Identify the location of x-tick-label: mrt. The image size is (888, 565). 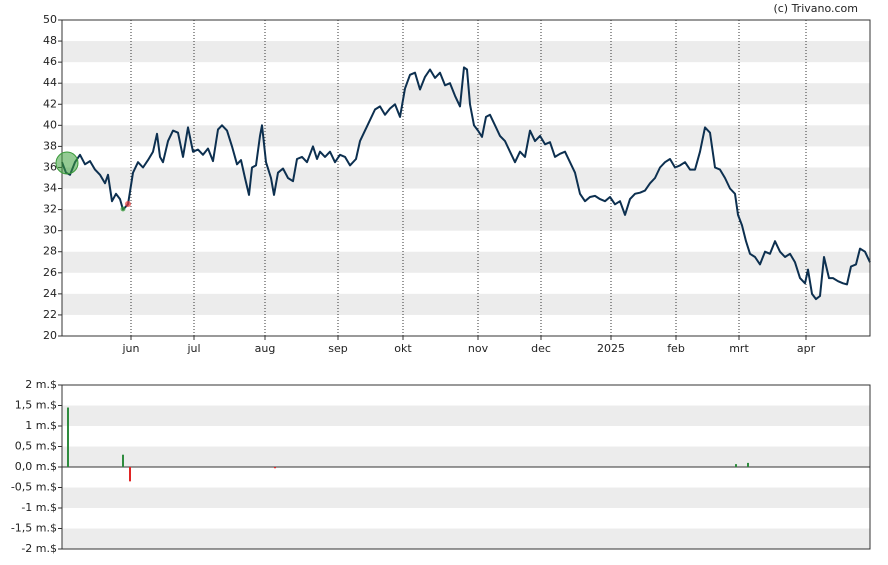
(739, 348).